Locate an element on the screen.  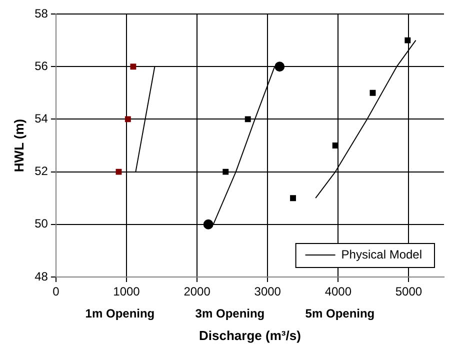
y-tick-label: 52 is located at coordinates (41, 171).